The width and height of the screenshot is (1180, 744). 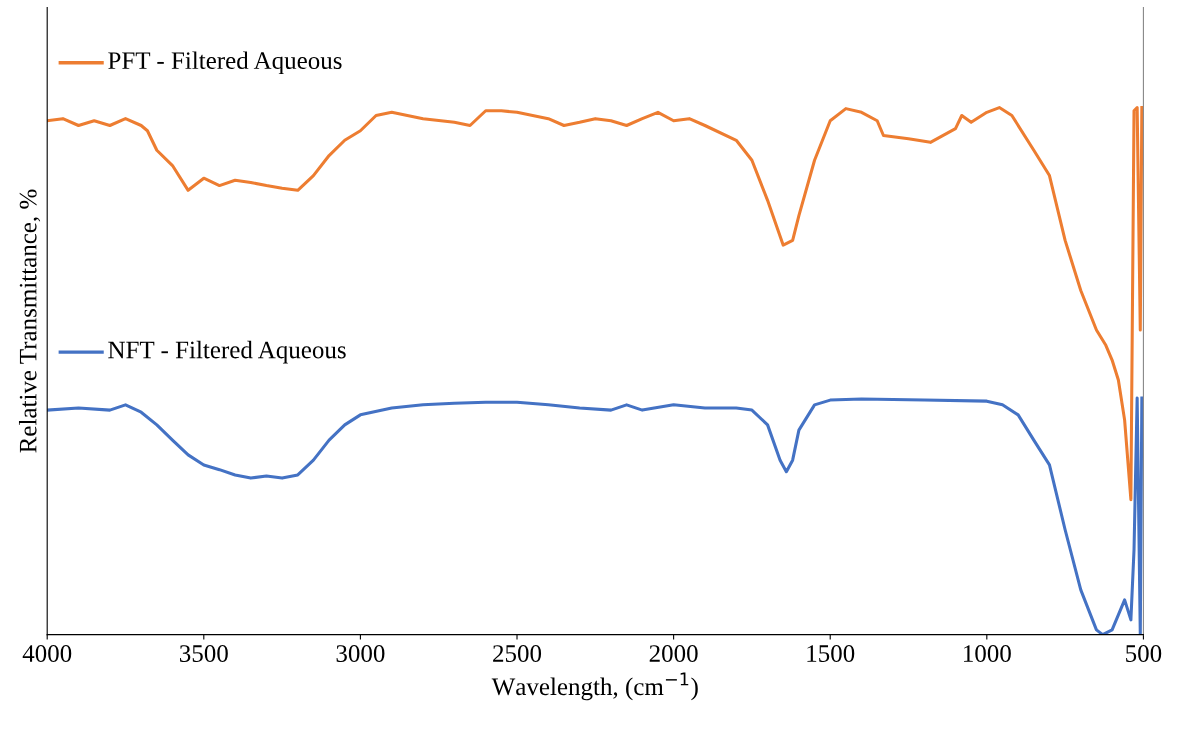 I want to click on x-tick-label: 2500, so click(x=517, y=653).